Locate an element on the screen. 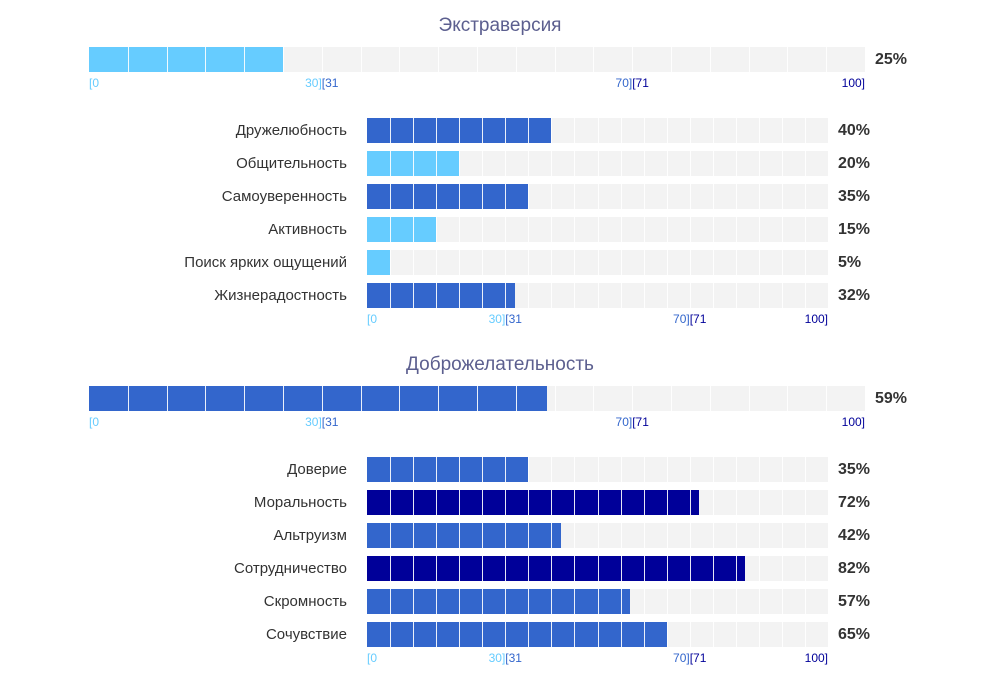 The height and width of the screenshot is (687, 996). facet-value: 57% is located at coordinates (854, 601).